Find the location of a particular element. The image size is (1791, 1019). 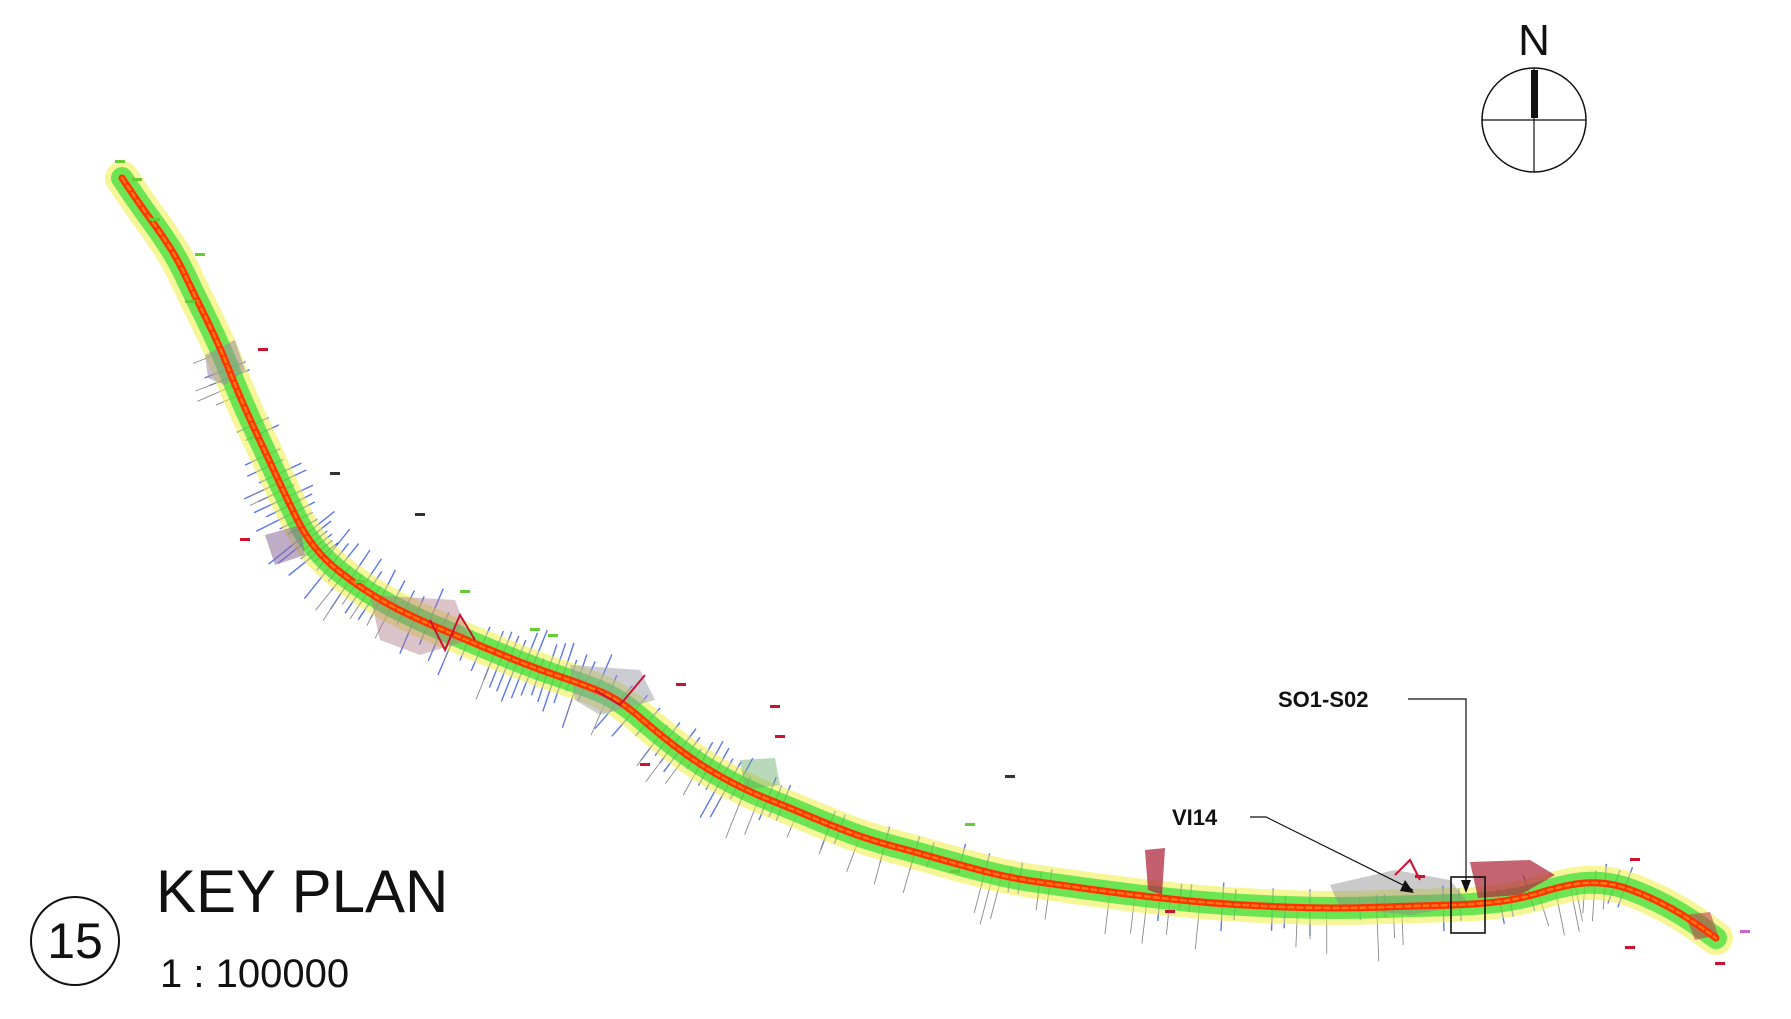

callout-arrowhead-vi14 is located at coordinates (1407, 886).